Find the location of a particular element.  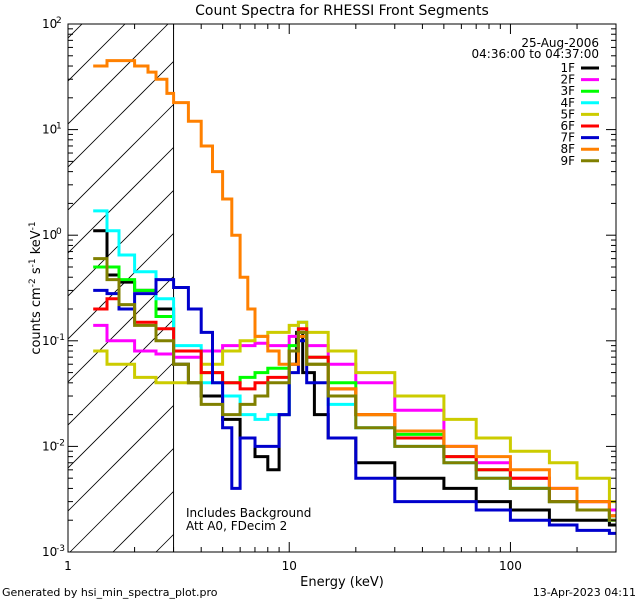

x-tick-label: 1 is located at coordinates (68, 566).